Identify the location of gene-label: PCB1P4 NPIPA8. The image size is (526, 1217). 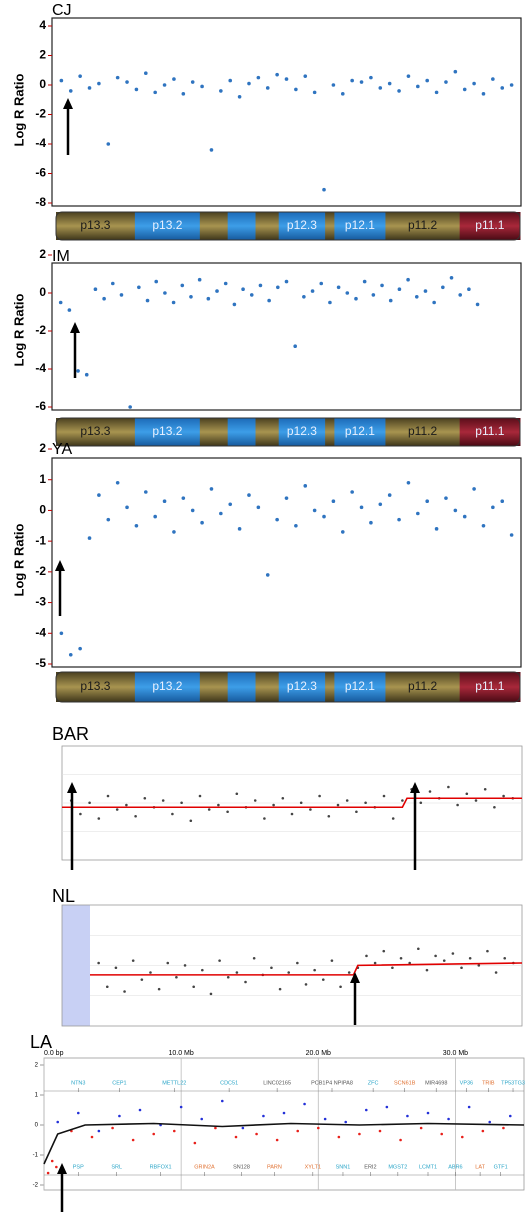
(332, 1083).